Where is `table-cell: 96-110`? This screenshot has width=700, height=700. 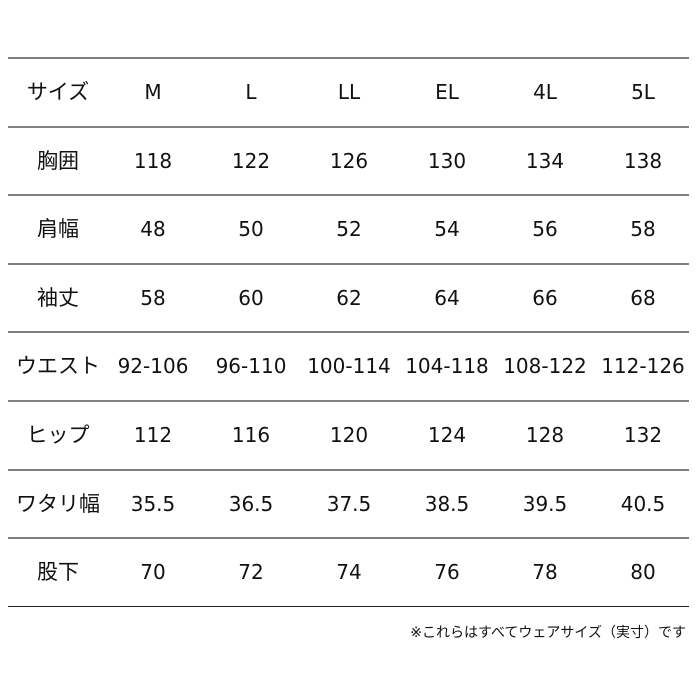
table-cell: 96-110 is located at coordinates (251, 366).